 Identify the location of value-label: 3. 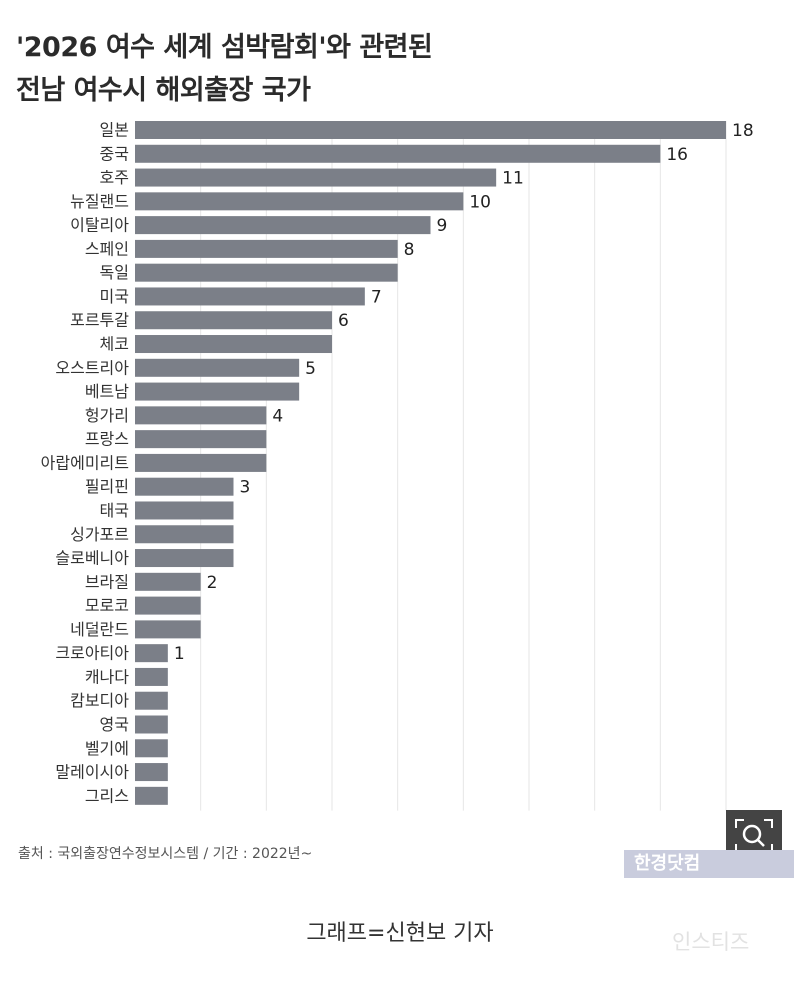
(245, 488).